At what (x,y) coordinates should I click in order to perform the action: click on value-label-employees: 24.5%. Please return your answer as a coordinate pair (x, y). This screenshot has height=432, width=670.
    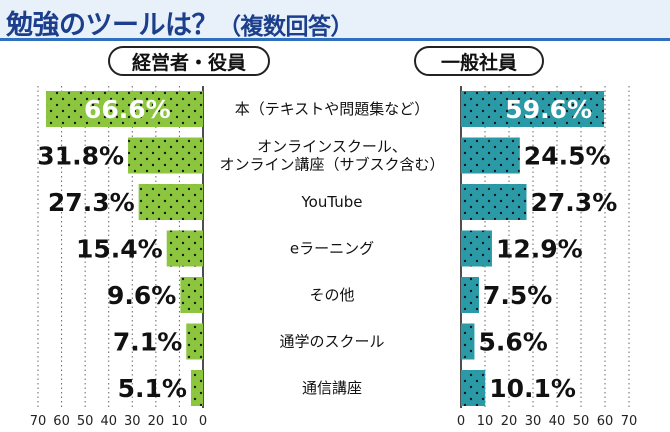
    Looking at the image, I should click on (567, 156).